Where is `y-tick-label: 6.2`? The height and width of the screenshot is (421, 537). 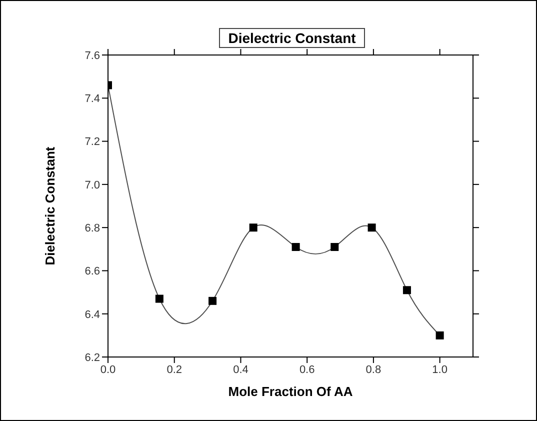
y-tick-label: 6.2 is located at coordinates (92, 358).